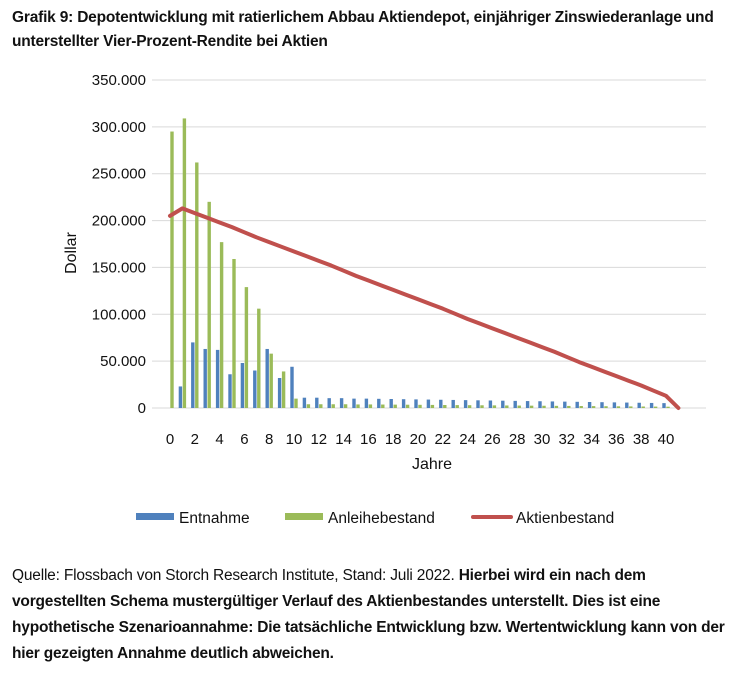 The height and width of the screenshot is (675, 750). What do you see at coordinates (542, 439) in the screenshot?
I see `x-tick-label: 30` at bounding box center [542, 439].